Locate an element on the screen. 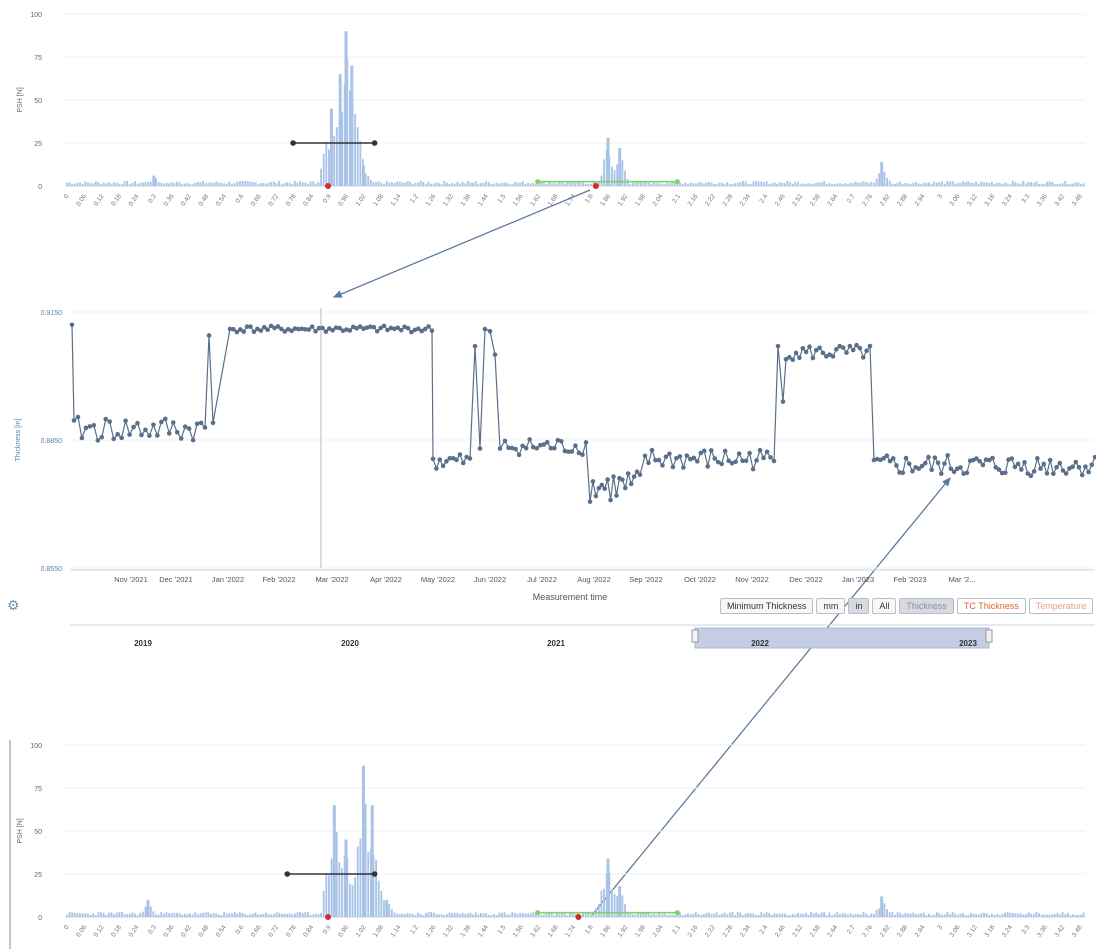  y-axis-label: PSH [N] is located at coordinates (20, 99).